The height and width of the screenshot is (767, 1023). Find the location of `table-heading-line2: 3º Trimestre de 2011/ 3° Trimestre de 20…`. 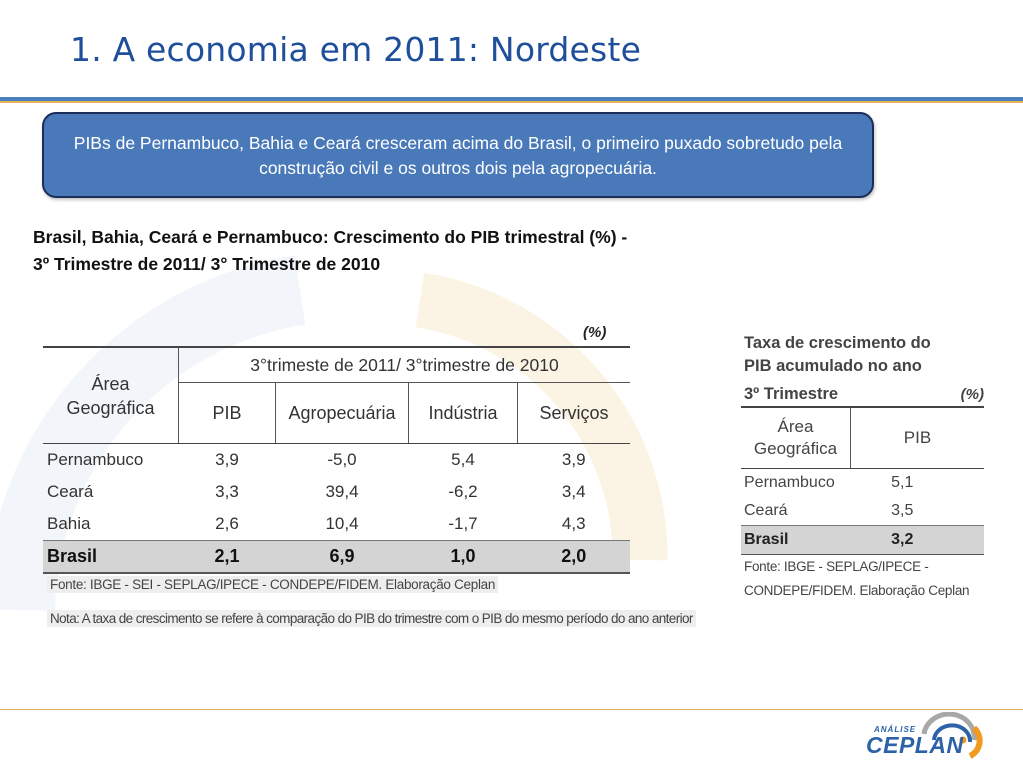

table-heading-line2: 3º Trimestre de 2011/ 3° Trimestre de 20… is located at coordinates (207, 264).